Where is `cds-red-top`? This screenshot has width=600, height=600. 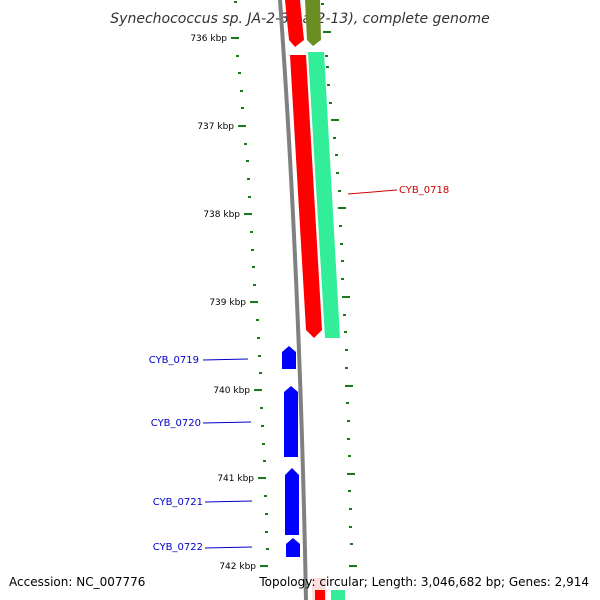
cds-red-top is located at coordinates (294, 23).